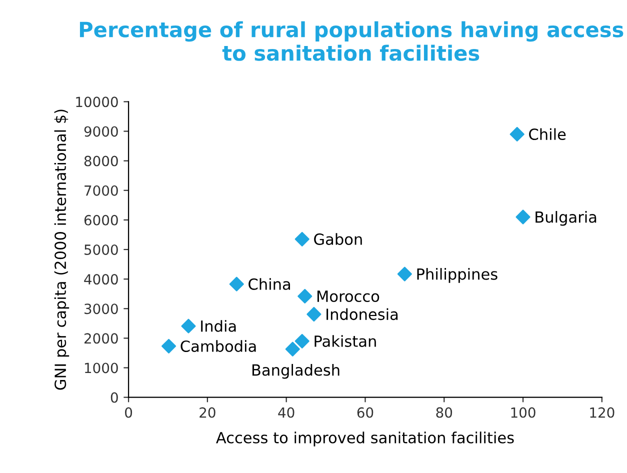  I want to click on annotation: China, so click(269, 284).